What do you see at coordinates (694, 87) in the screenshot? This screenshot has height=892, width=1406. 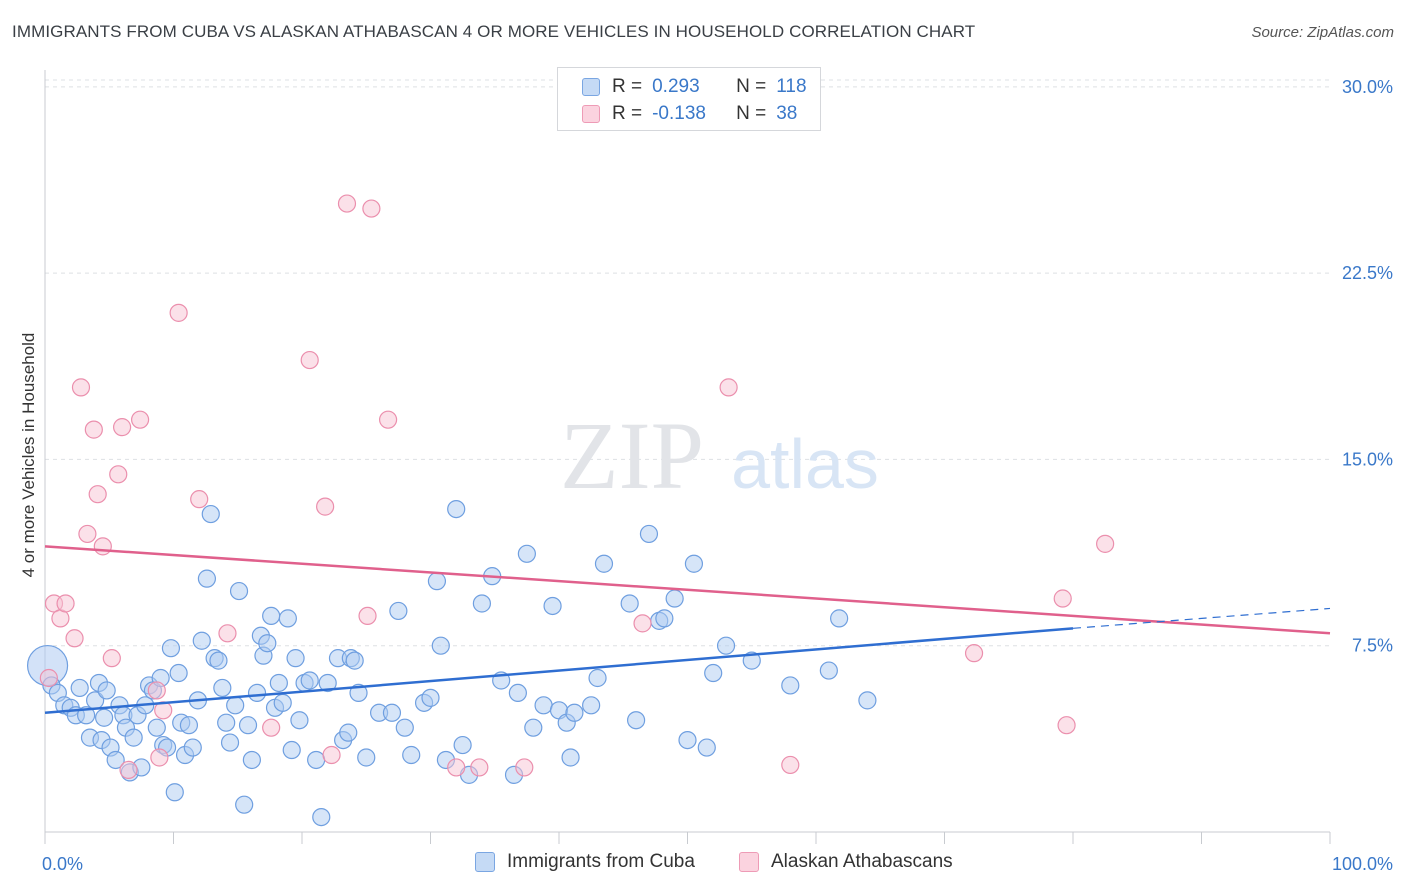 I see `legend-row-cuba: R = 0.293 N = 118` at bounding box center [694, 87].